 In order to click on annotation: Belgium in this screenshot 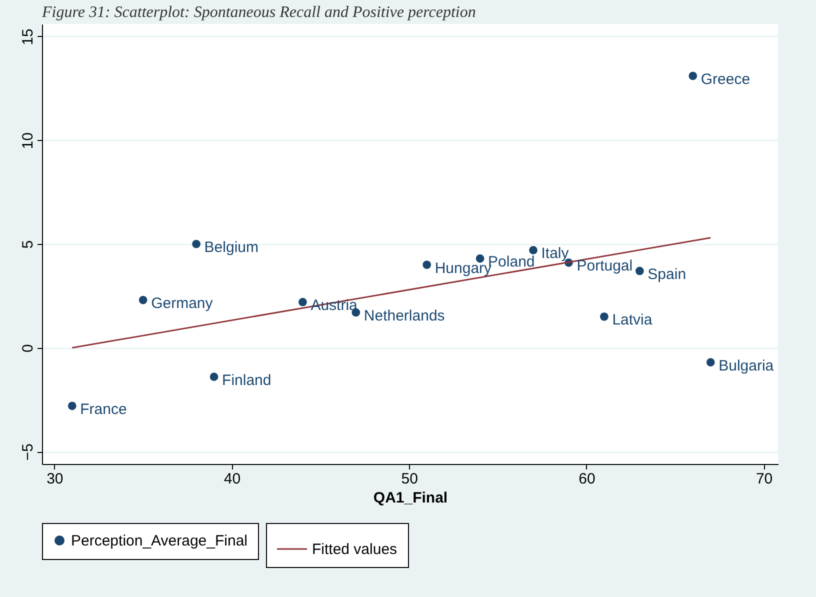, I will do `click(231, 247)`.